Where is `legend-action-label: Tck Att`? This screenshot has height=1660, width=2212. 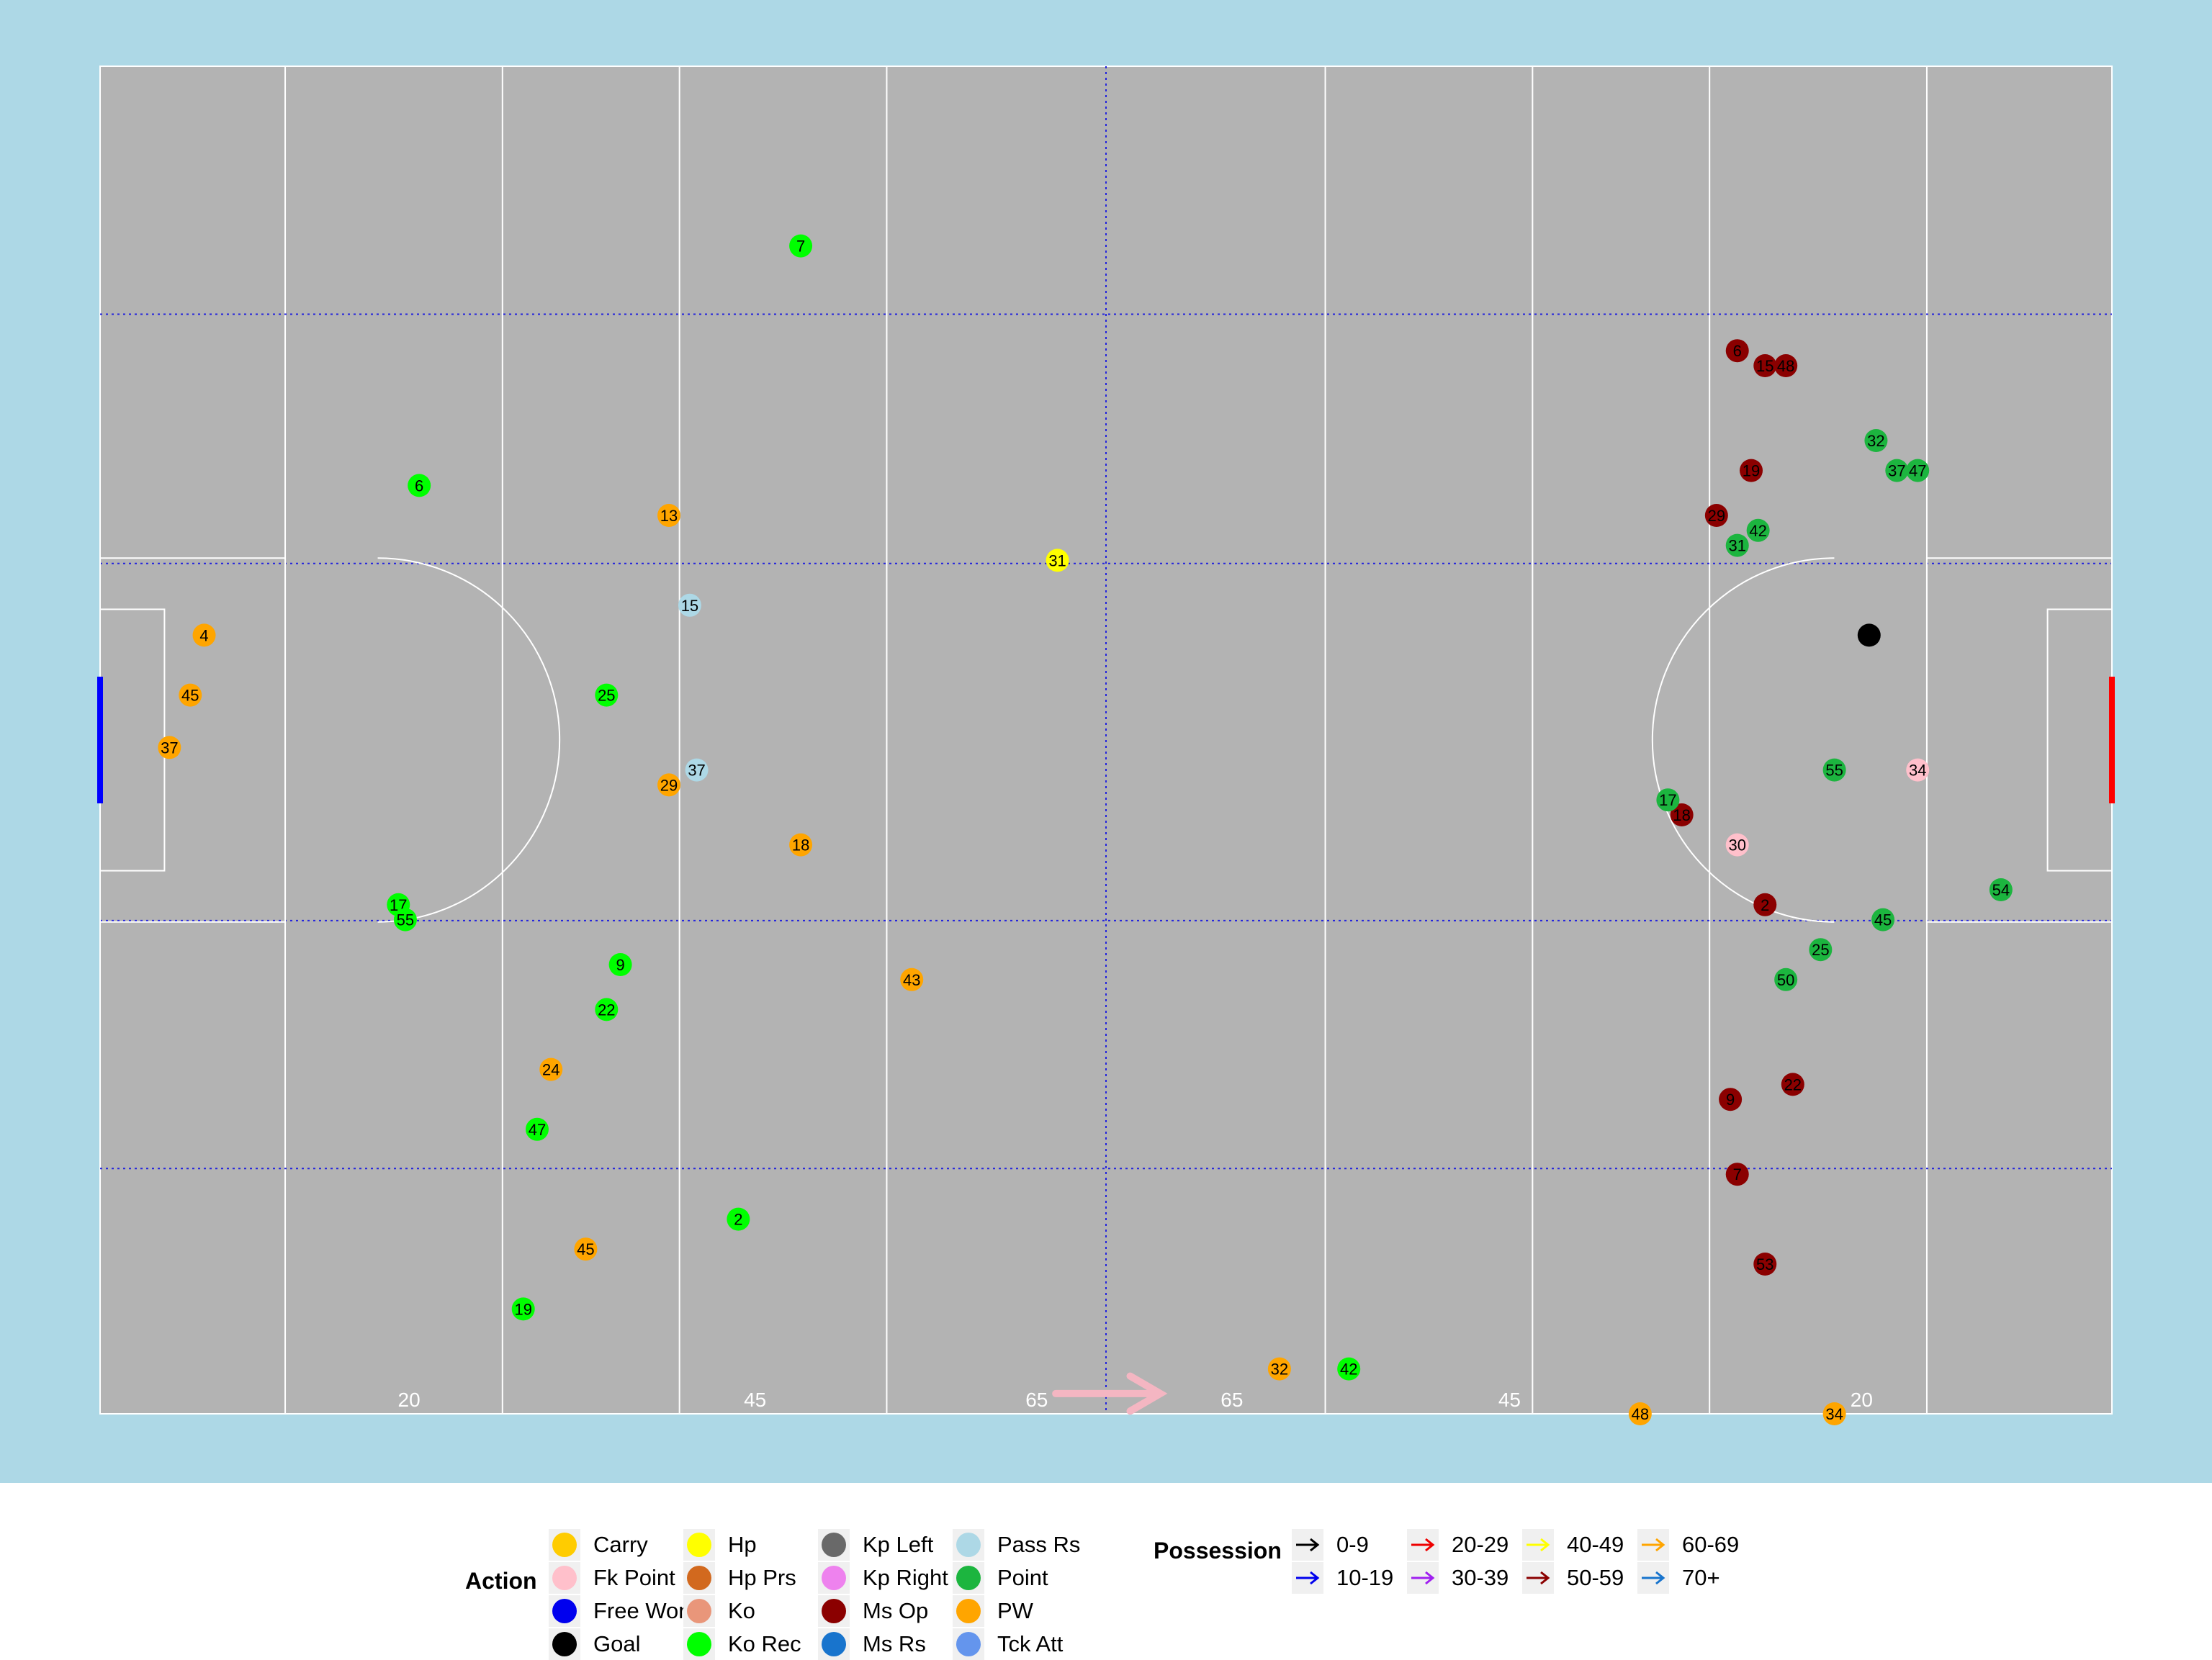 legend-action-label: Tck Att is located at coordinates (1030, 1643).